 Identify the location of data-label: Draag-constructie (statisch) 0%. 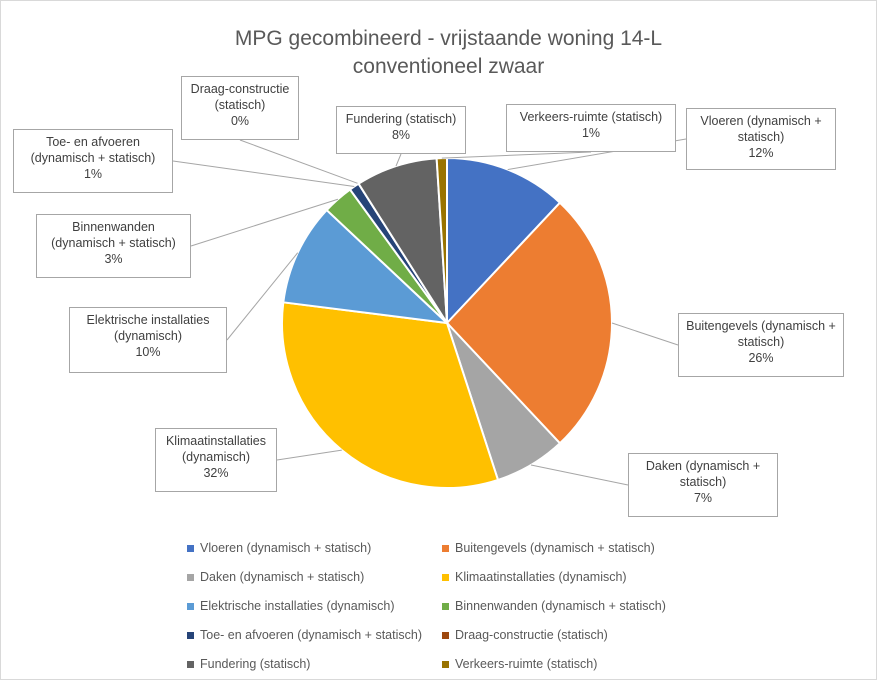
(240, 108).